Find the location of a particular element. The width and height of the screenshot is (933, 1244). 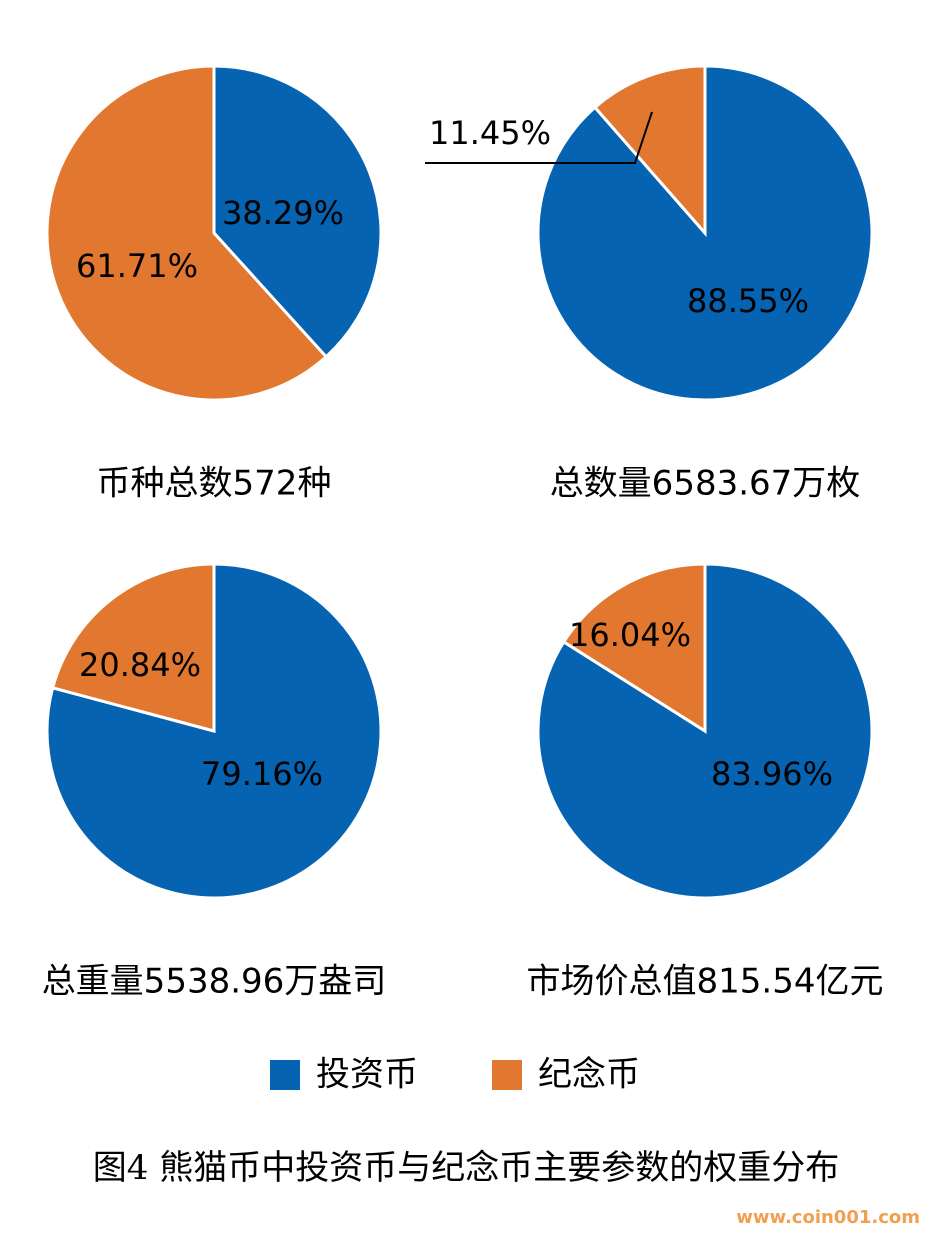

value-label: 38.29% is located at coordinates (283, 213).